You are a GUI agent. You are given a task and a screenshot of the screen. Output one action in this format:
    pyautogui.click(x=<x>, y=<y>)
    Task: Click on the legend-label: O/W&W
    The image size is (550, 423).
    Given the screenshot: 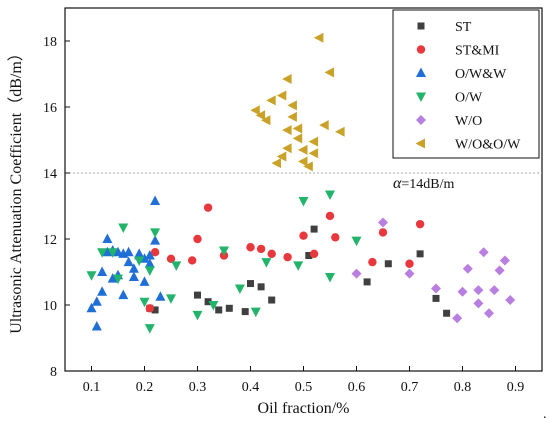 What is the action you would take?
    pyautogui.click(x=481, y=74)
    